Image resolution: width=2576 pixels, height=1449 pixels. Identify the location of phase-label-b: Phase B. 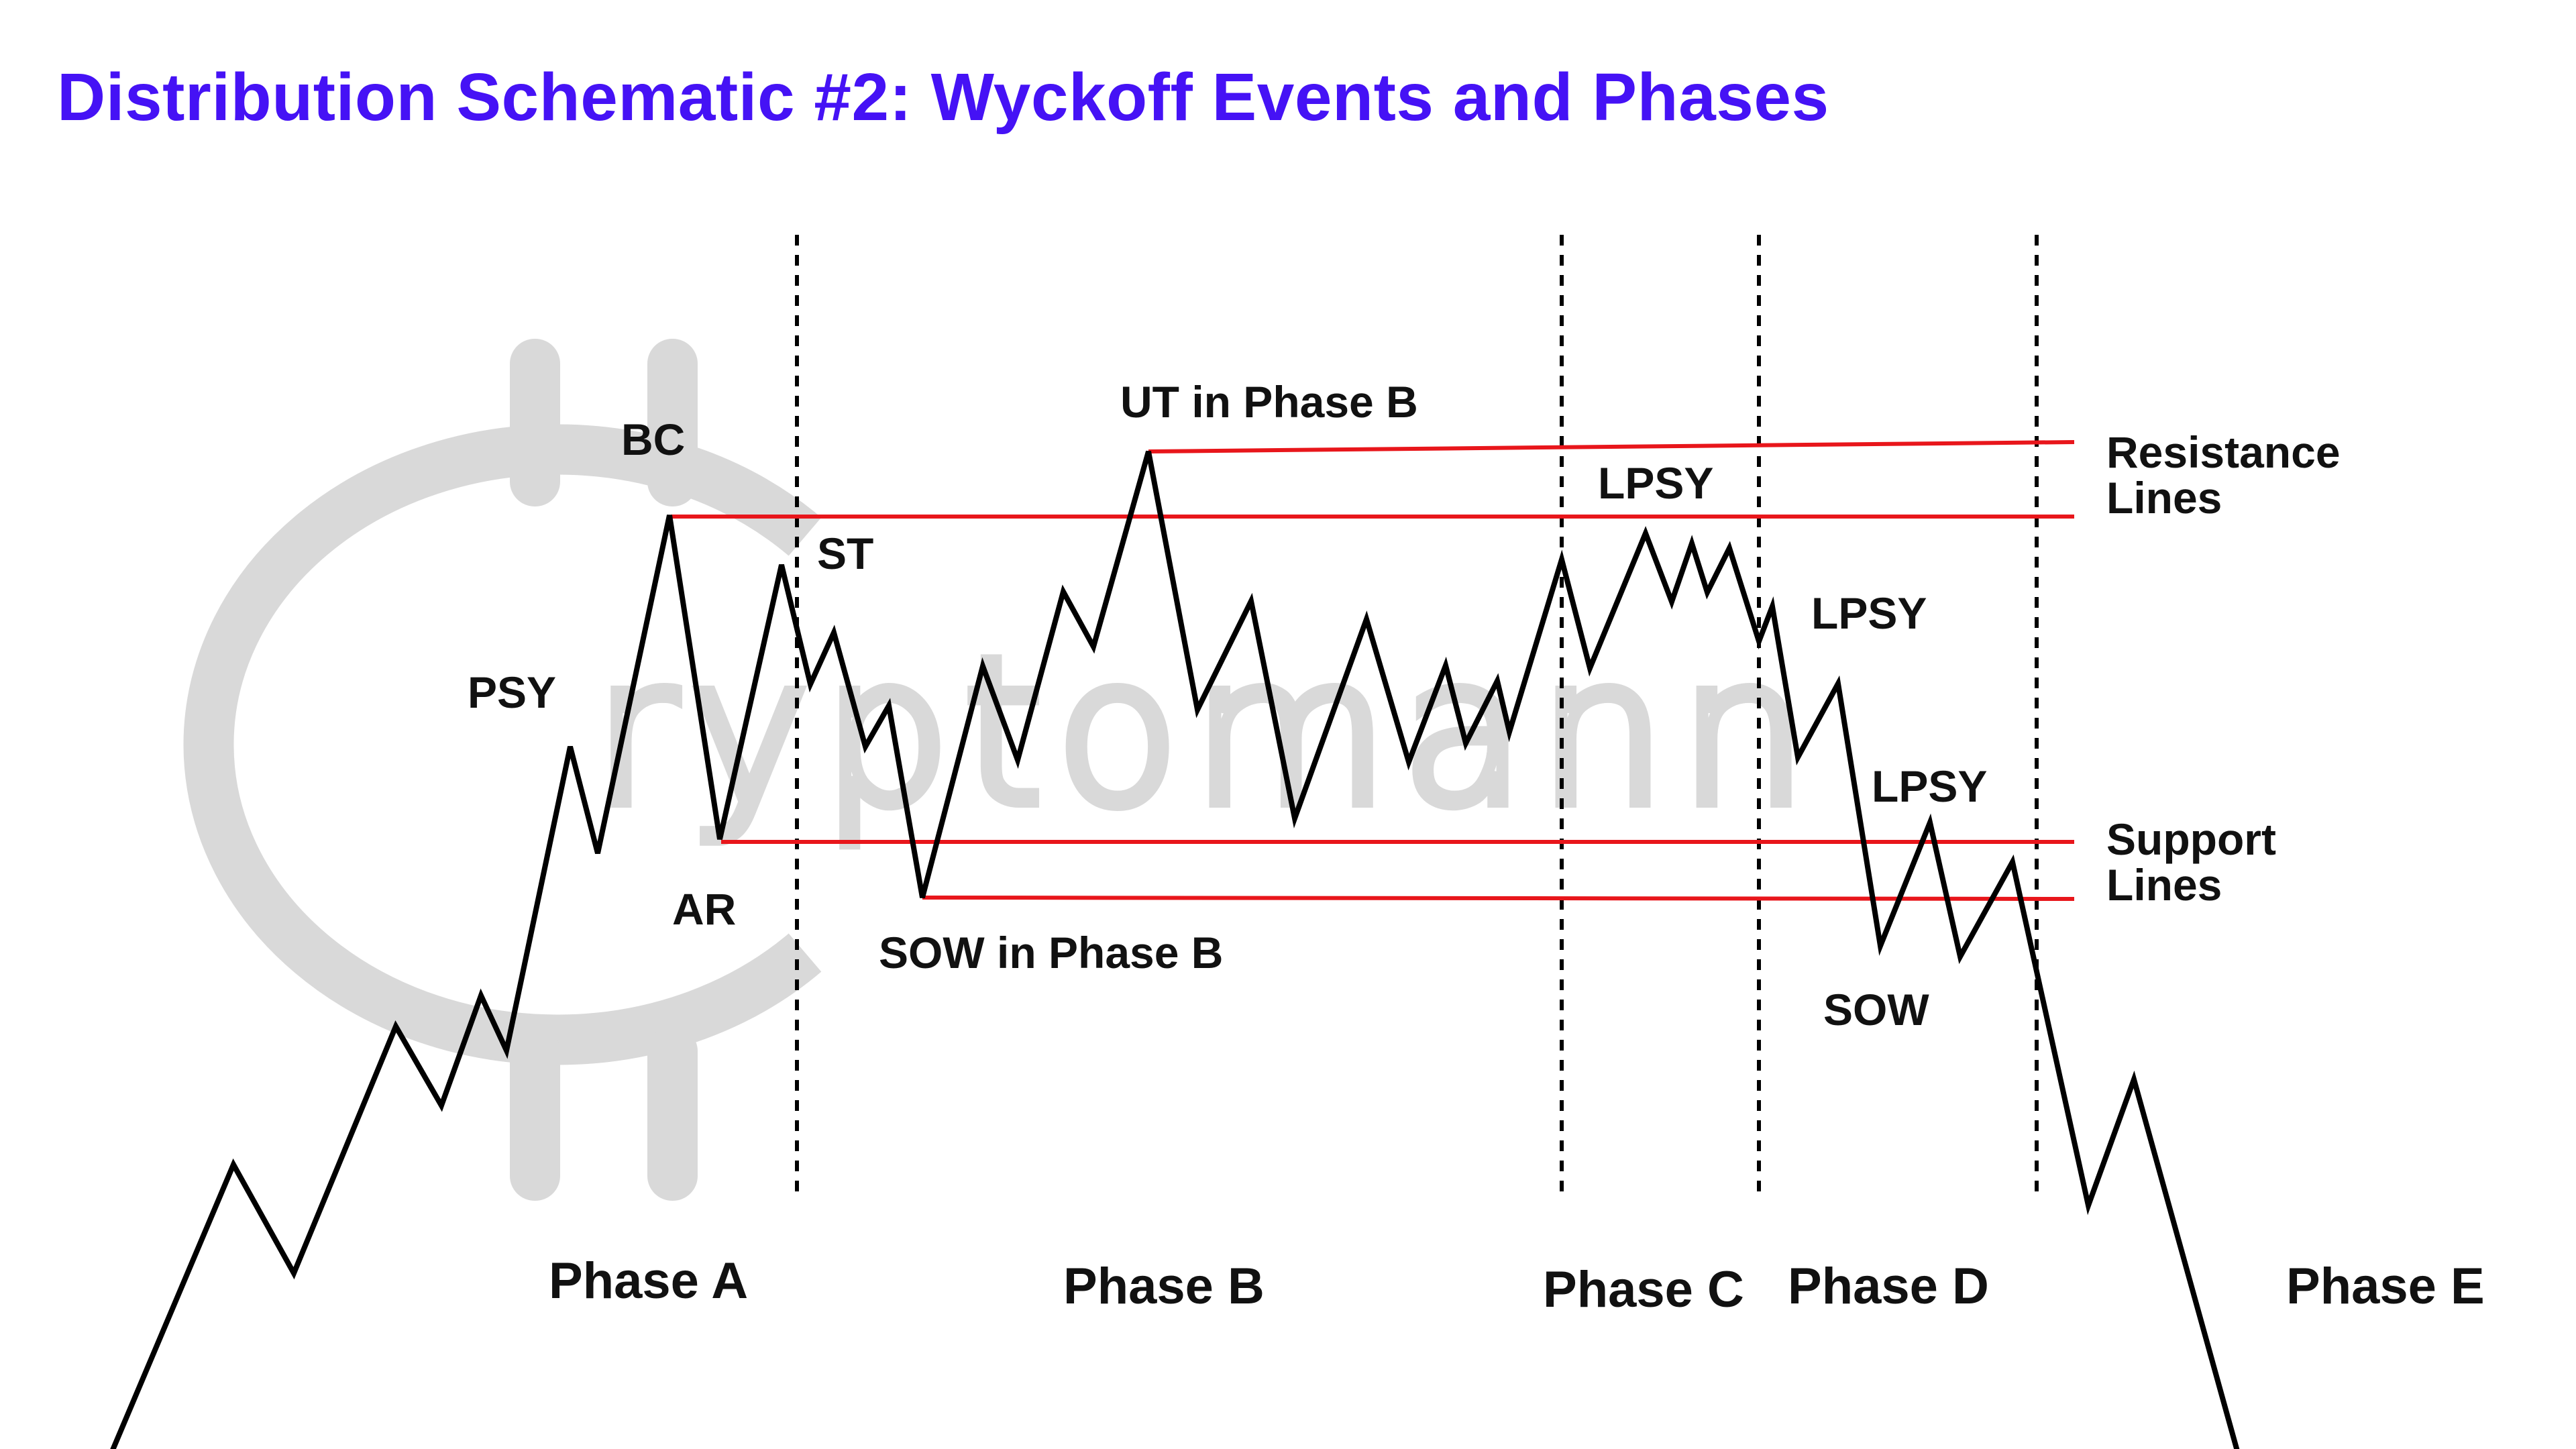
(1164, 1286).